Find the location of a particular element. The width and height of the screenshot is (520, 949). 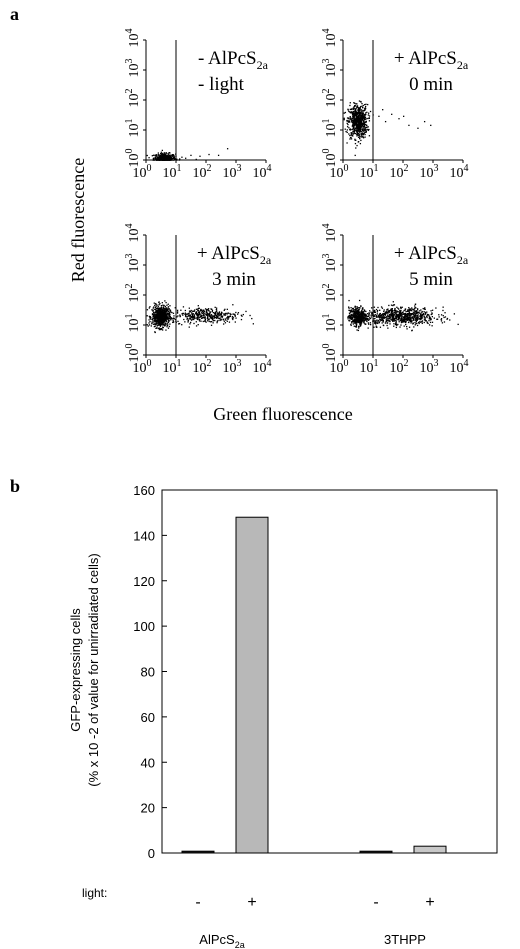

y-tick-label: 100 is located at coordinates (330, 158).